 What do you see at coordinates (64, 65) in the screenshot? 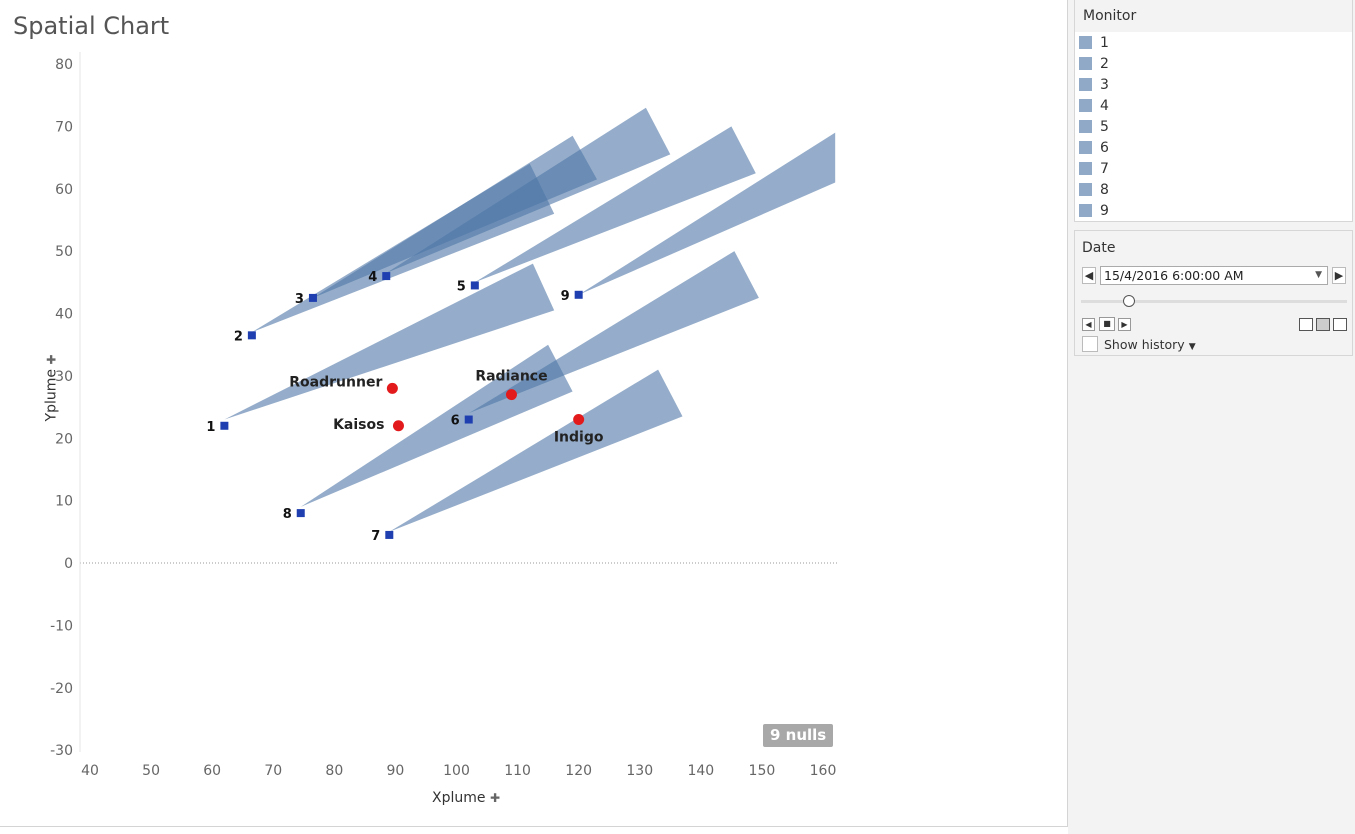
I see `y-tick-label: 80` at bounding box center [64, 65].